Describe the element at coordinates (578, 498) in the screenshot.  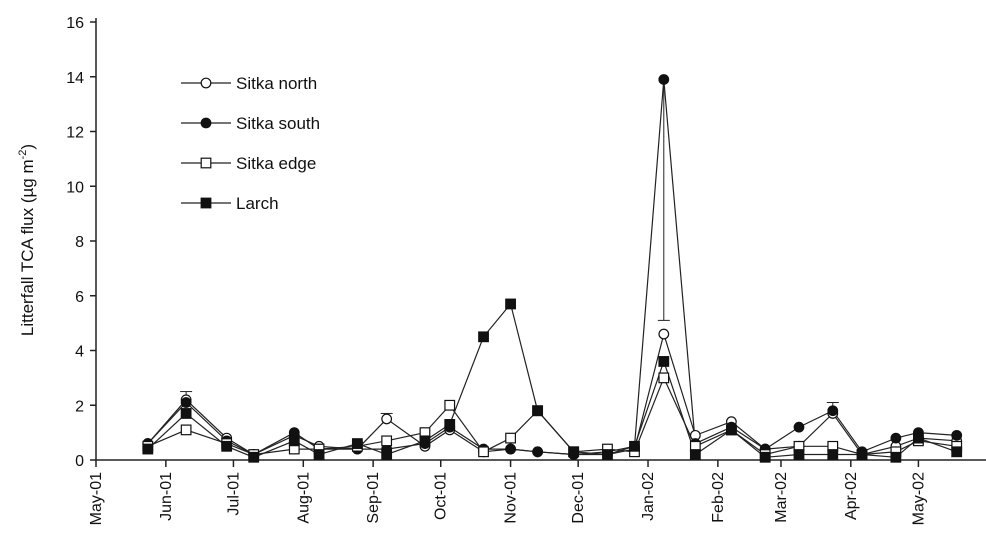
I see `x-tick-label: Dec-01` at that location.